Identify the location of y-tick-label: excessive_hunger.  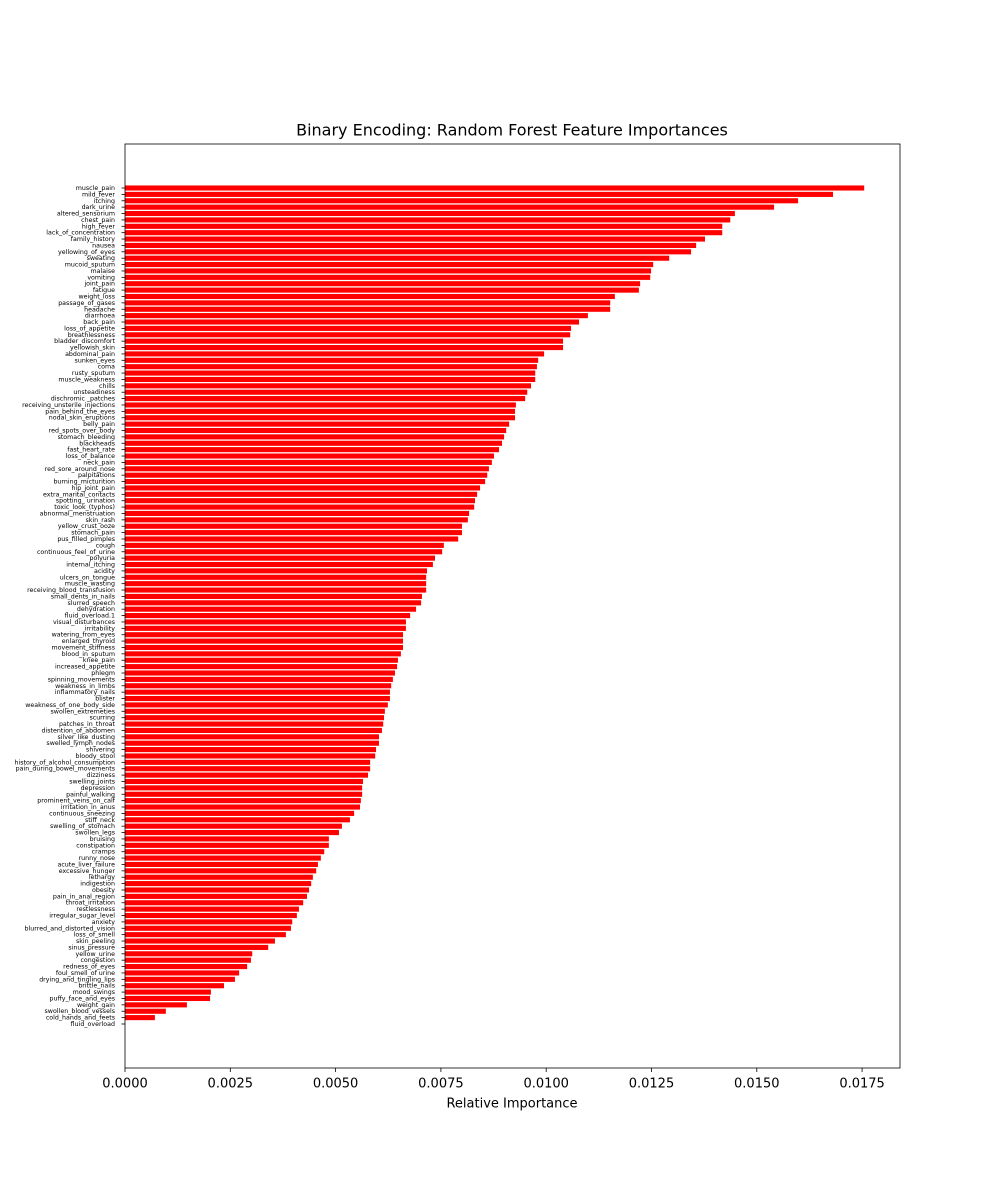
(87, 871).